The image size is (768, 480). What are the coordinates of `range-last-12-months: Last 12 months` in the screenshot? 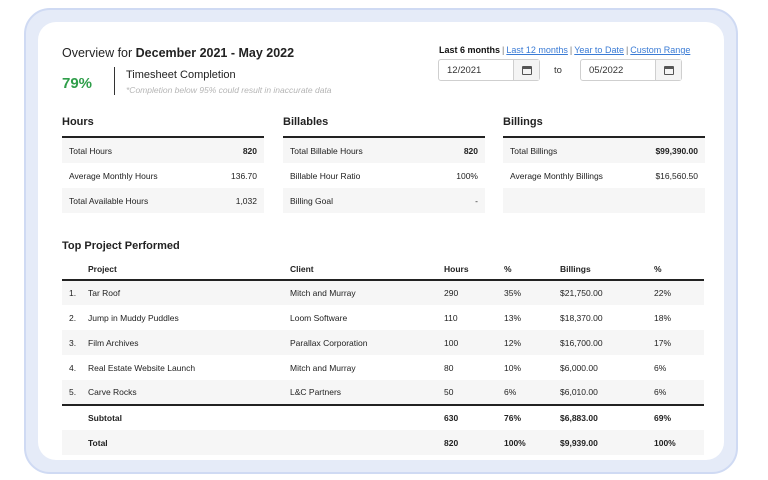 It's located at (537, 50).